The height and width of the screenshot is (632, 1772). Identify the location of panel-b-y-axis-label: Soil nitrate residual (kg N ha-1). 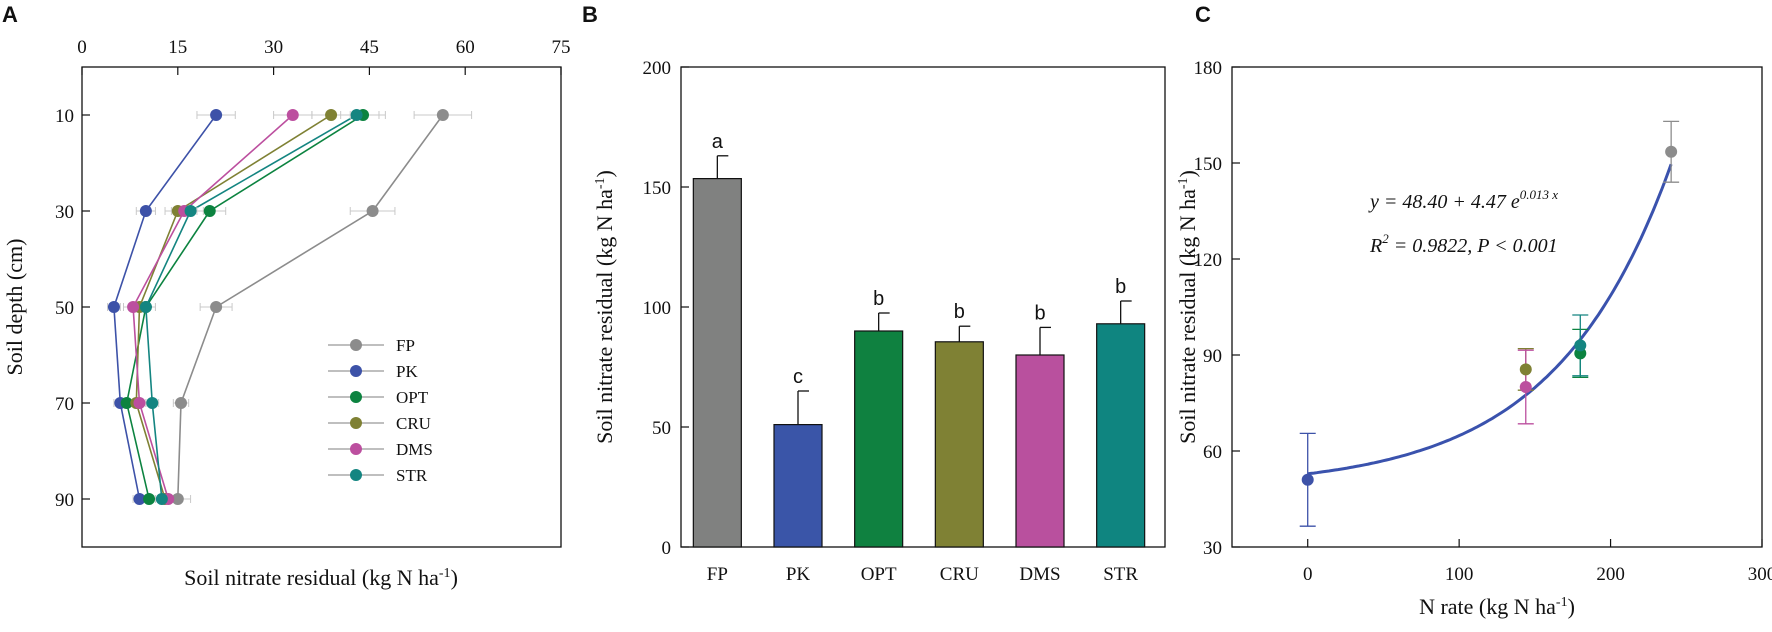
(604, 307).